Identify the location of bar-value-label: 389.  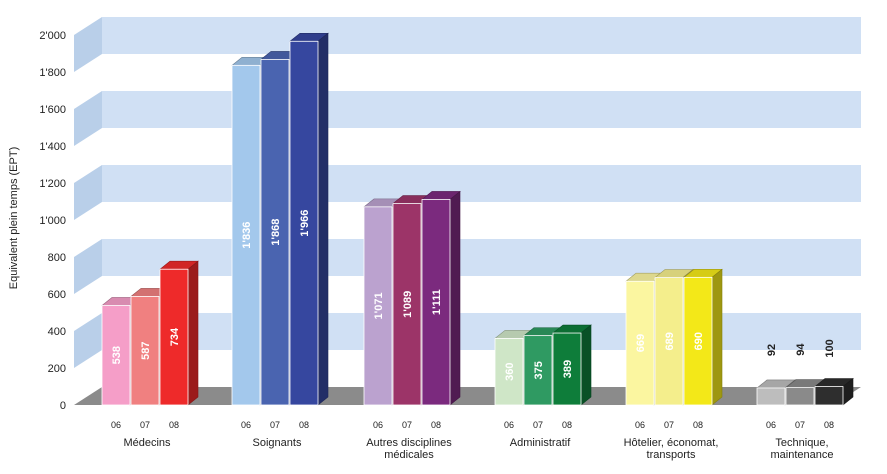
(568, 369).